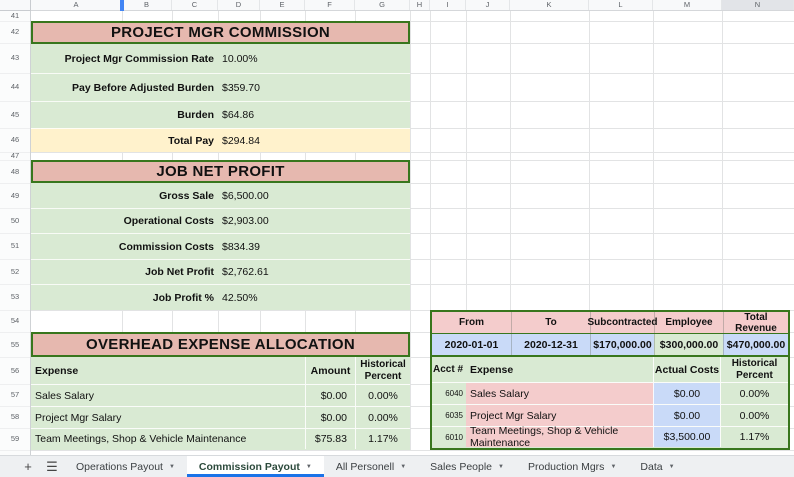 This screenshot has height=477, width=794. What do you see at coordinates (657, 466) in the screenshot?
I see `sheet-tab-data: Data ▼` at bounding box center [657, 466].